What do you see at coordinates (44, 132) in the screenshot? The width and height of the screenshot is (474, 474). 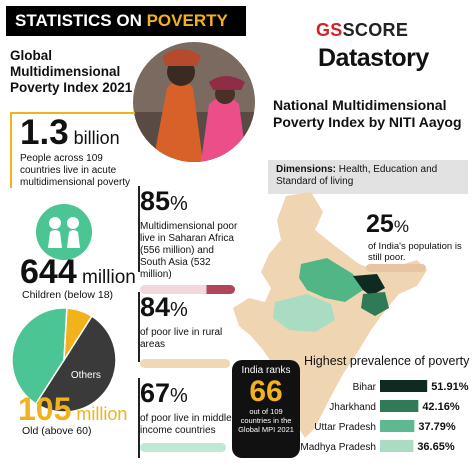 I see `global-stat-number: 1.3` at bounding box center [44, 132].